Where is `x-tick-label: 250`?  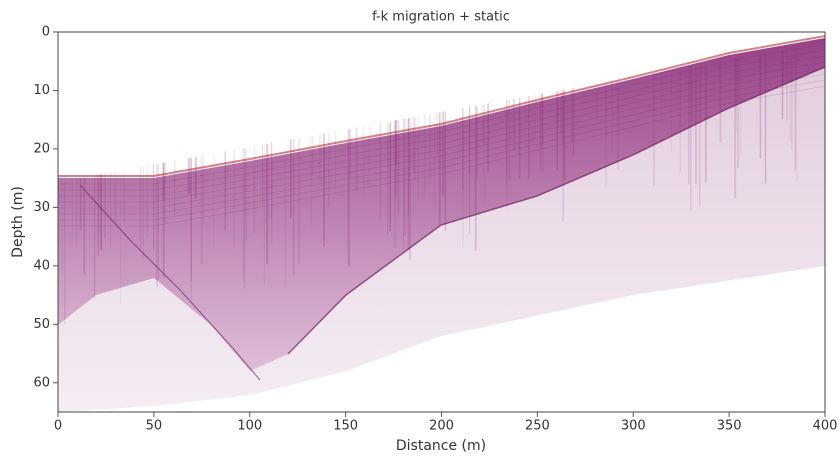 x-tick-label: 250 is located at coordinates (537, 426).